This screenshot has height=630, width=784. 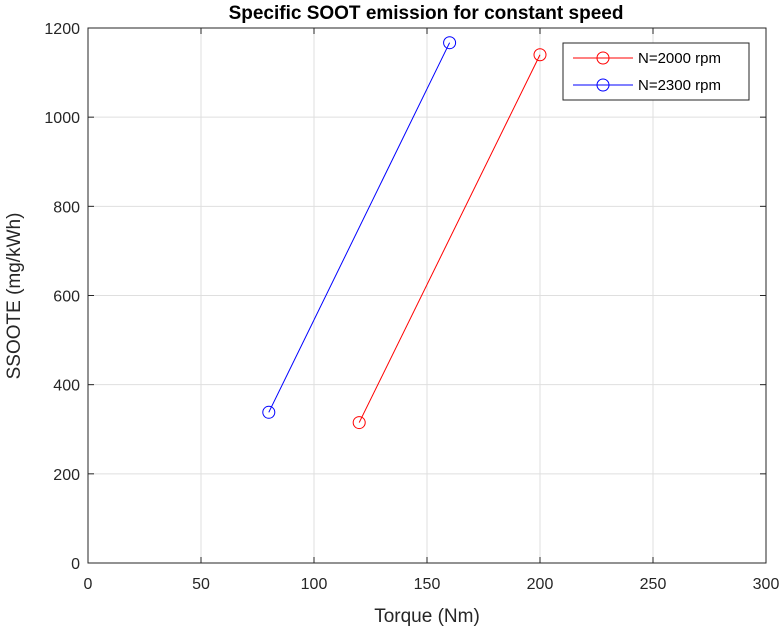 What do you see at coordinates (75, 564) in the screenshot?
I see `y-tick-label: 0` at bounding box center [75, 564].